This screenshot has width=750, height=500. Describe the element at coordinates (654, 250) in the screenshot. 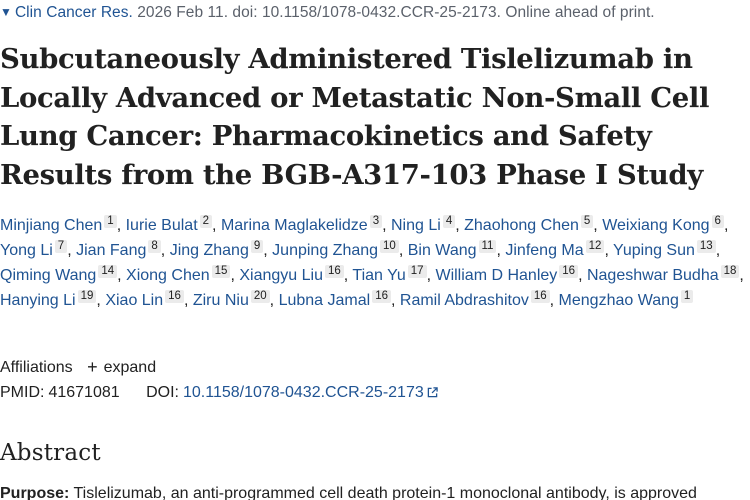

I see `author-link: Yuping Sun` at that location.